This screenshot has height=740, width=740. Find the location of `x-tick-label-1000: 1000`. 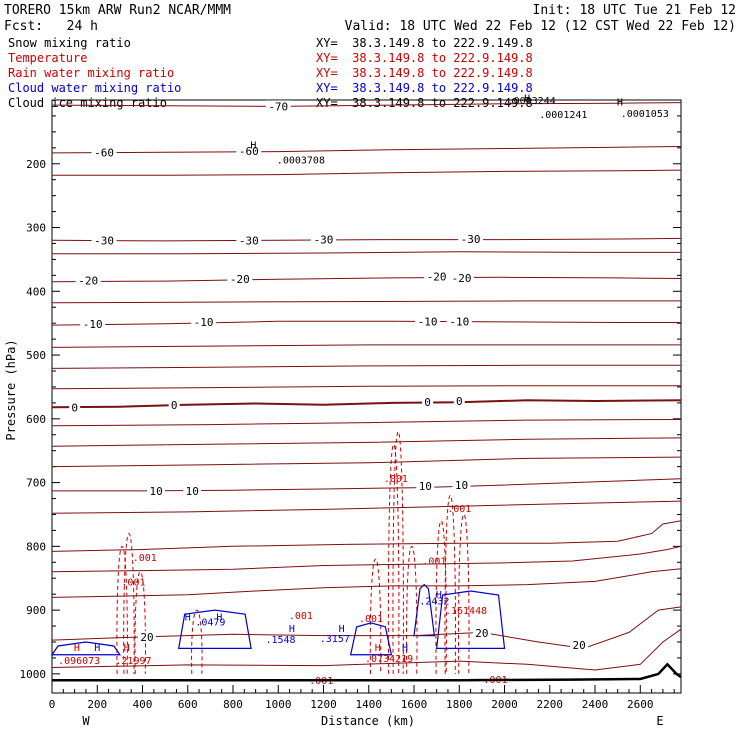

x-tick-label-1000: 1000 is located at coordinates (278, 704).